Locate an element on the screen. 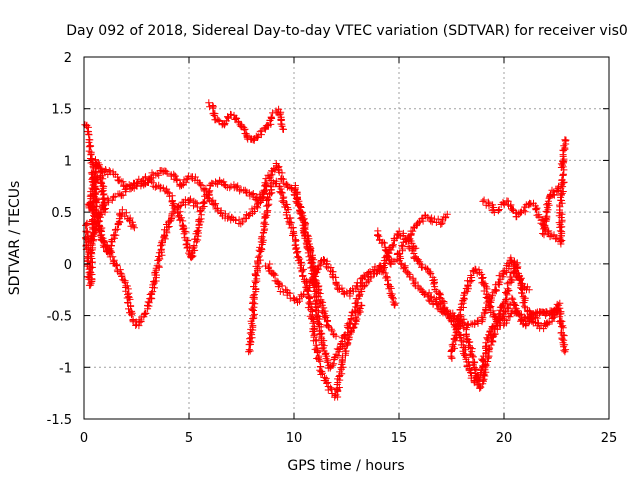 This screenshot has width=640, height=480. series-arc-o is located at coordinates (522, 220).